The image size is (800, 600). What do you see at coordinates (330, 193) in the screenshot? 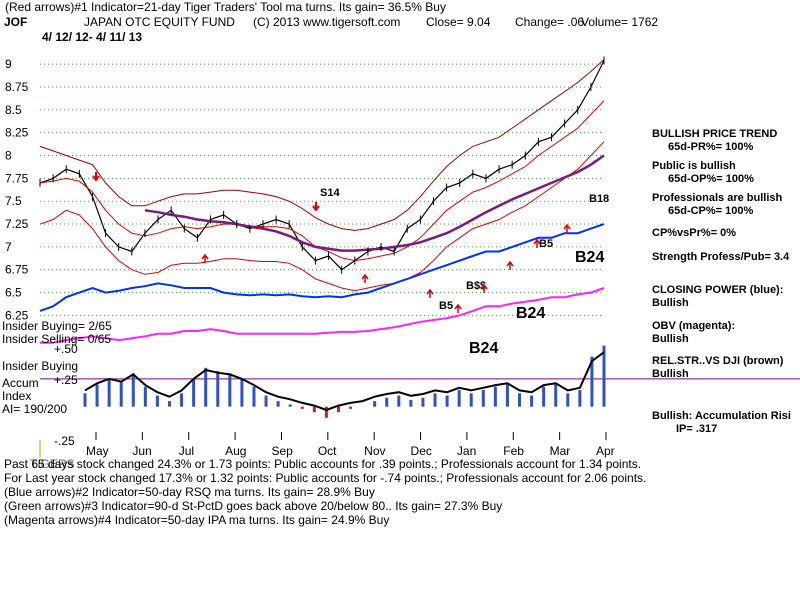
I see `annotation-label: S14` at bounding box center [330, 193].